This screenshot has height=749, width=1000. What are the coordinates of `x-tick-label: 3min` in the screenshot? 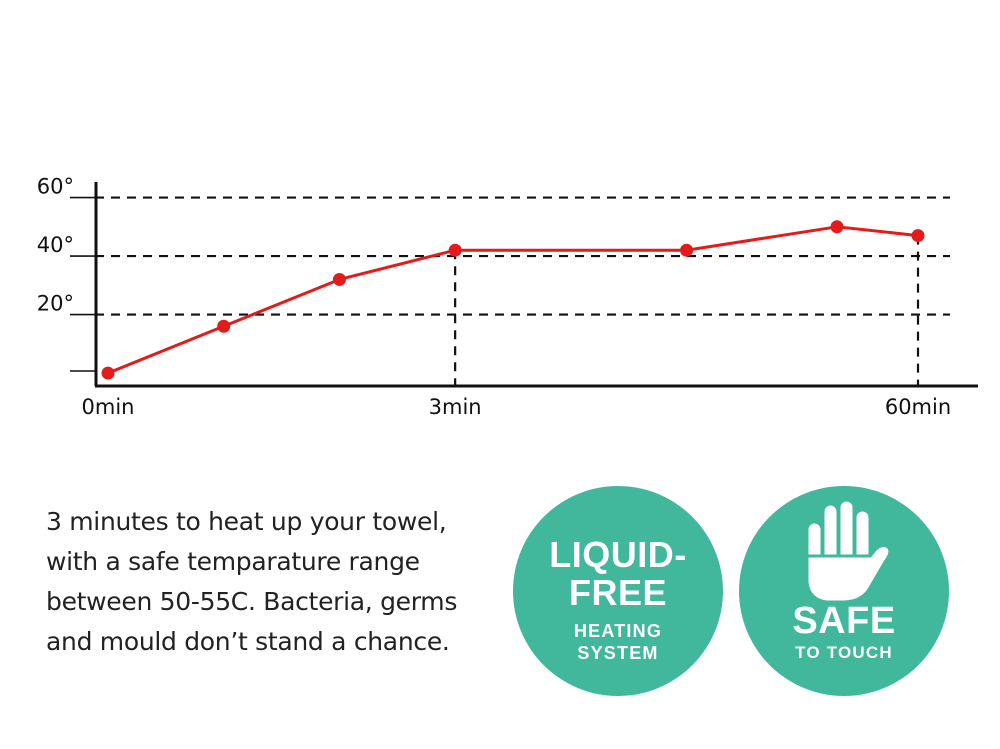 It's located at (455, 407).